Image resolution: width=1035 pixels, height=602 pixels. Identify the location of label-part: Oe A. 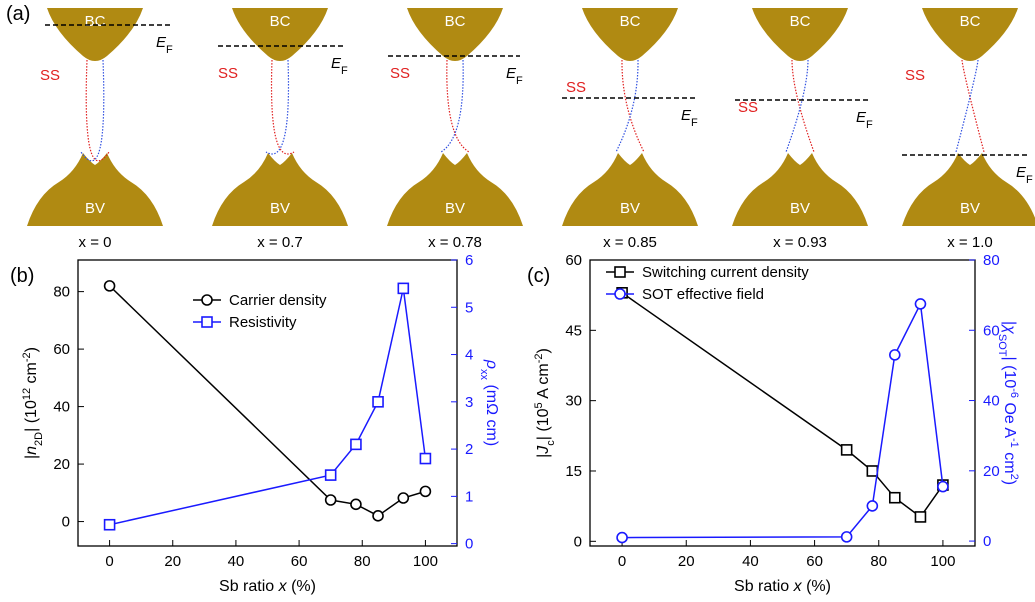
(1009, 418).